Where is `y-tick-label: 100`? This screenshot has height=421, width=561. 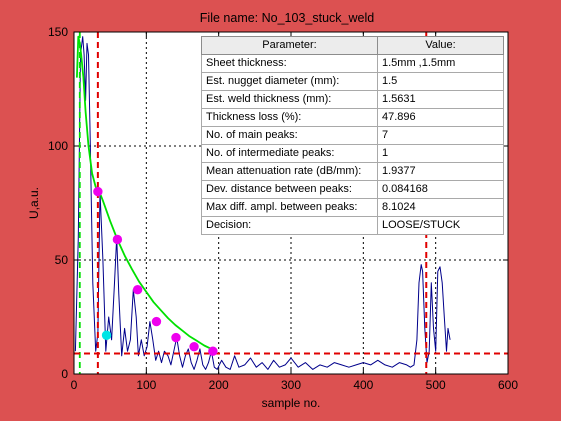
y-tick-label: 100 is located at coordinates (58, 146).